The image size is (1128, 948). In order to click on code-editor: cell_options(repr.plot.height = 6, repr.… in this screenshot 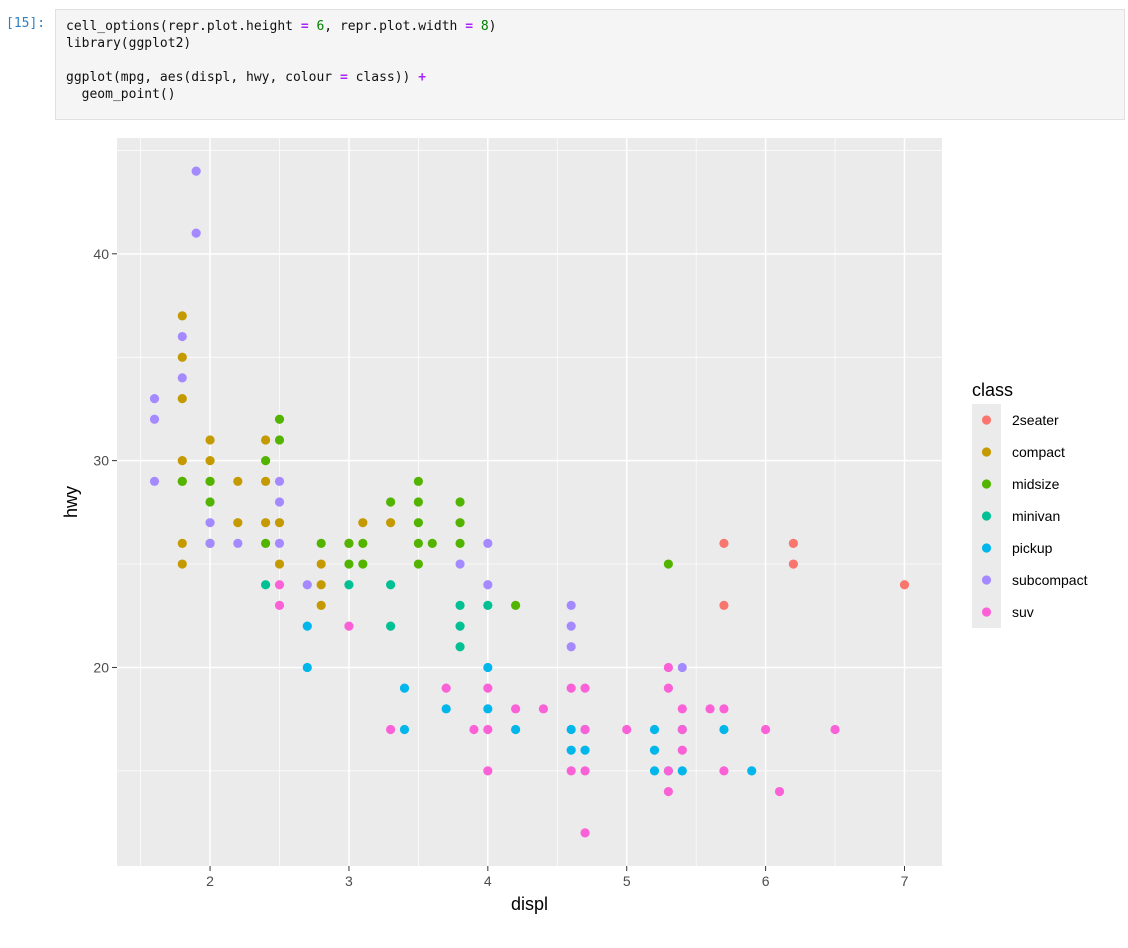, I will do `click(590, 60)`.